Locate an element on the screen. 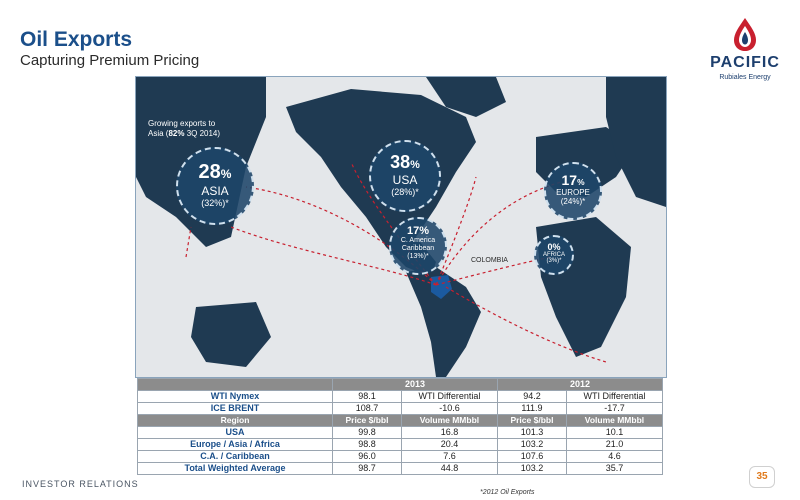 The width and height of the screenshot is (800, 500). bubble-caribbean: 17% C. America Caribbean (13%)* is located at coordinates (418, 246).